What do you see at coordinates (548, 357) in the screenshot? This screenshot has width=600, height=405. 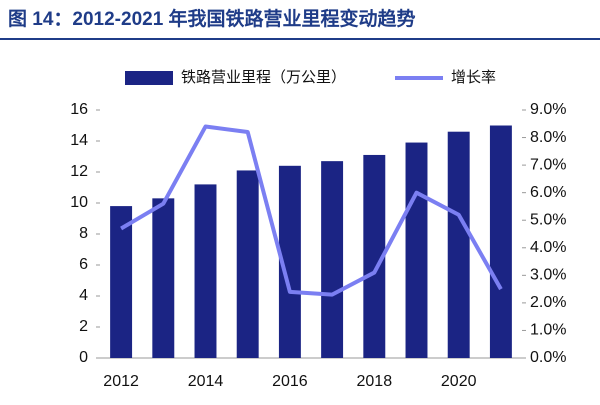 I see `y2-tick-label: 0.0%` at bounding box center [548, 357].